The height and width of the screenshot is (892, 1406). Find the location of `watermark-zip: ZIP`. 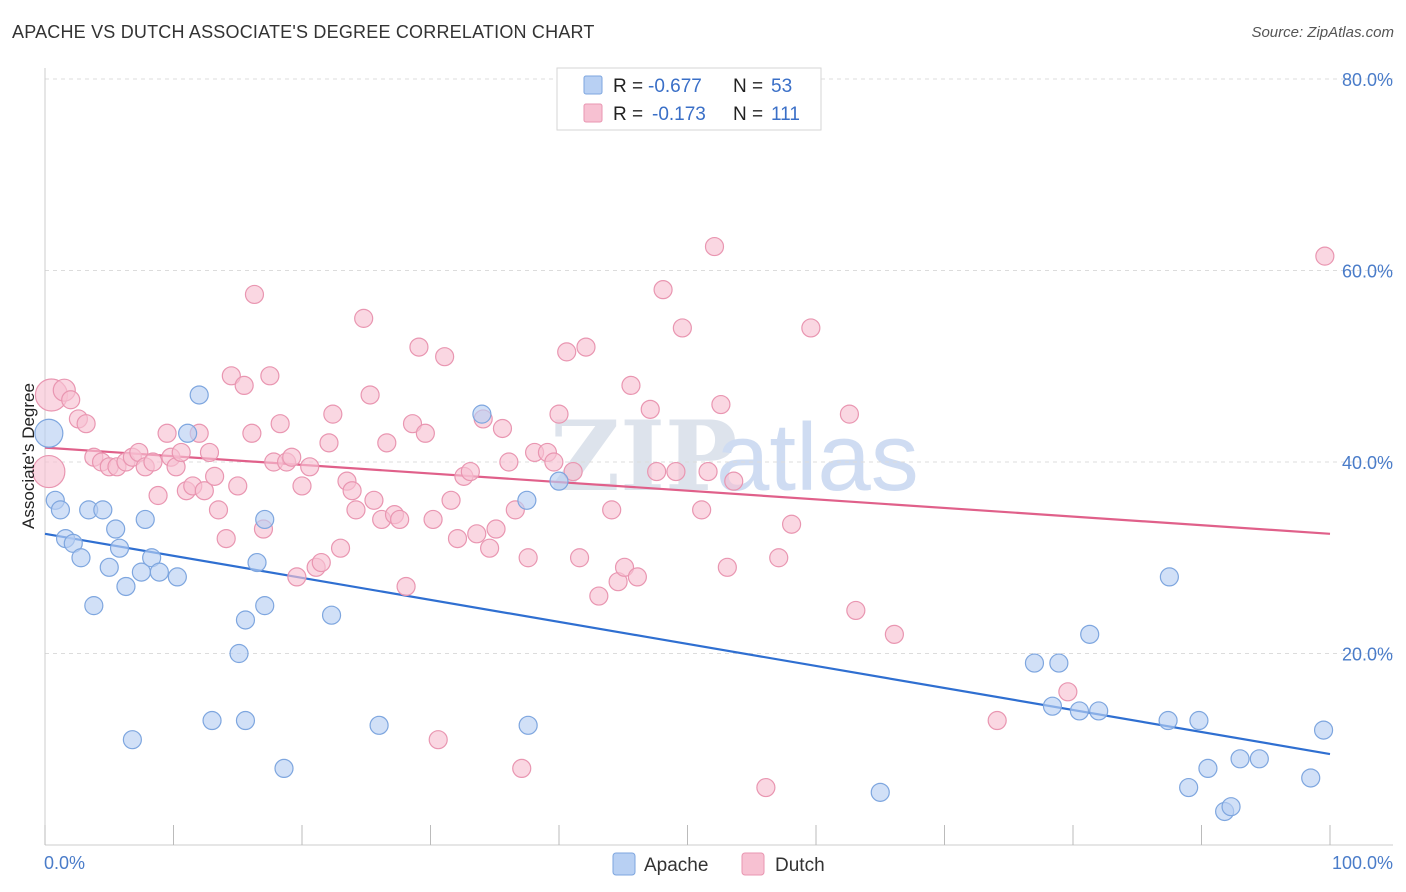

watermark-zip: ZIP is located at coordinates (643, 456).